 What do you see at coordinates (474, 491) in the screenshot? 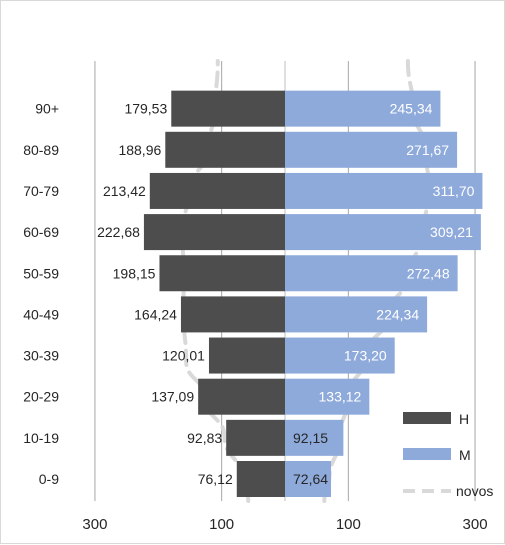
I see `legend-label-novos: novos` at bounding box center [474, 491].